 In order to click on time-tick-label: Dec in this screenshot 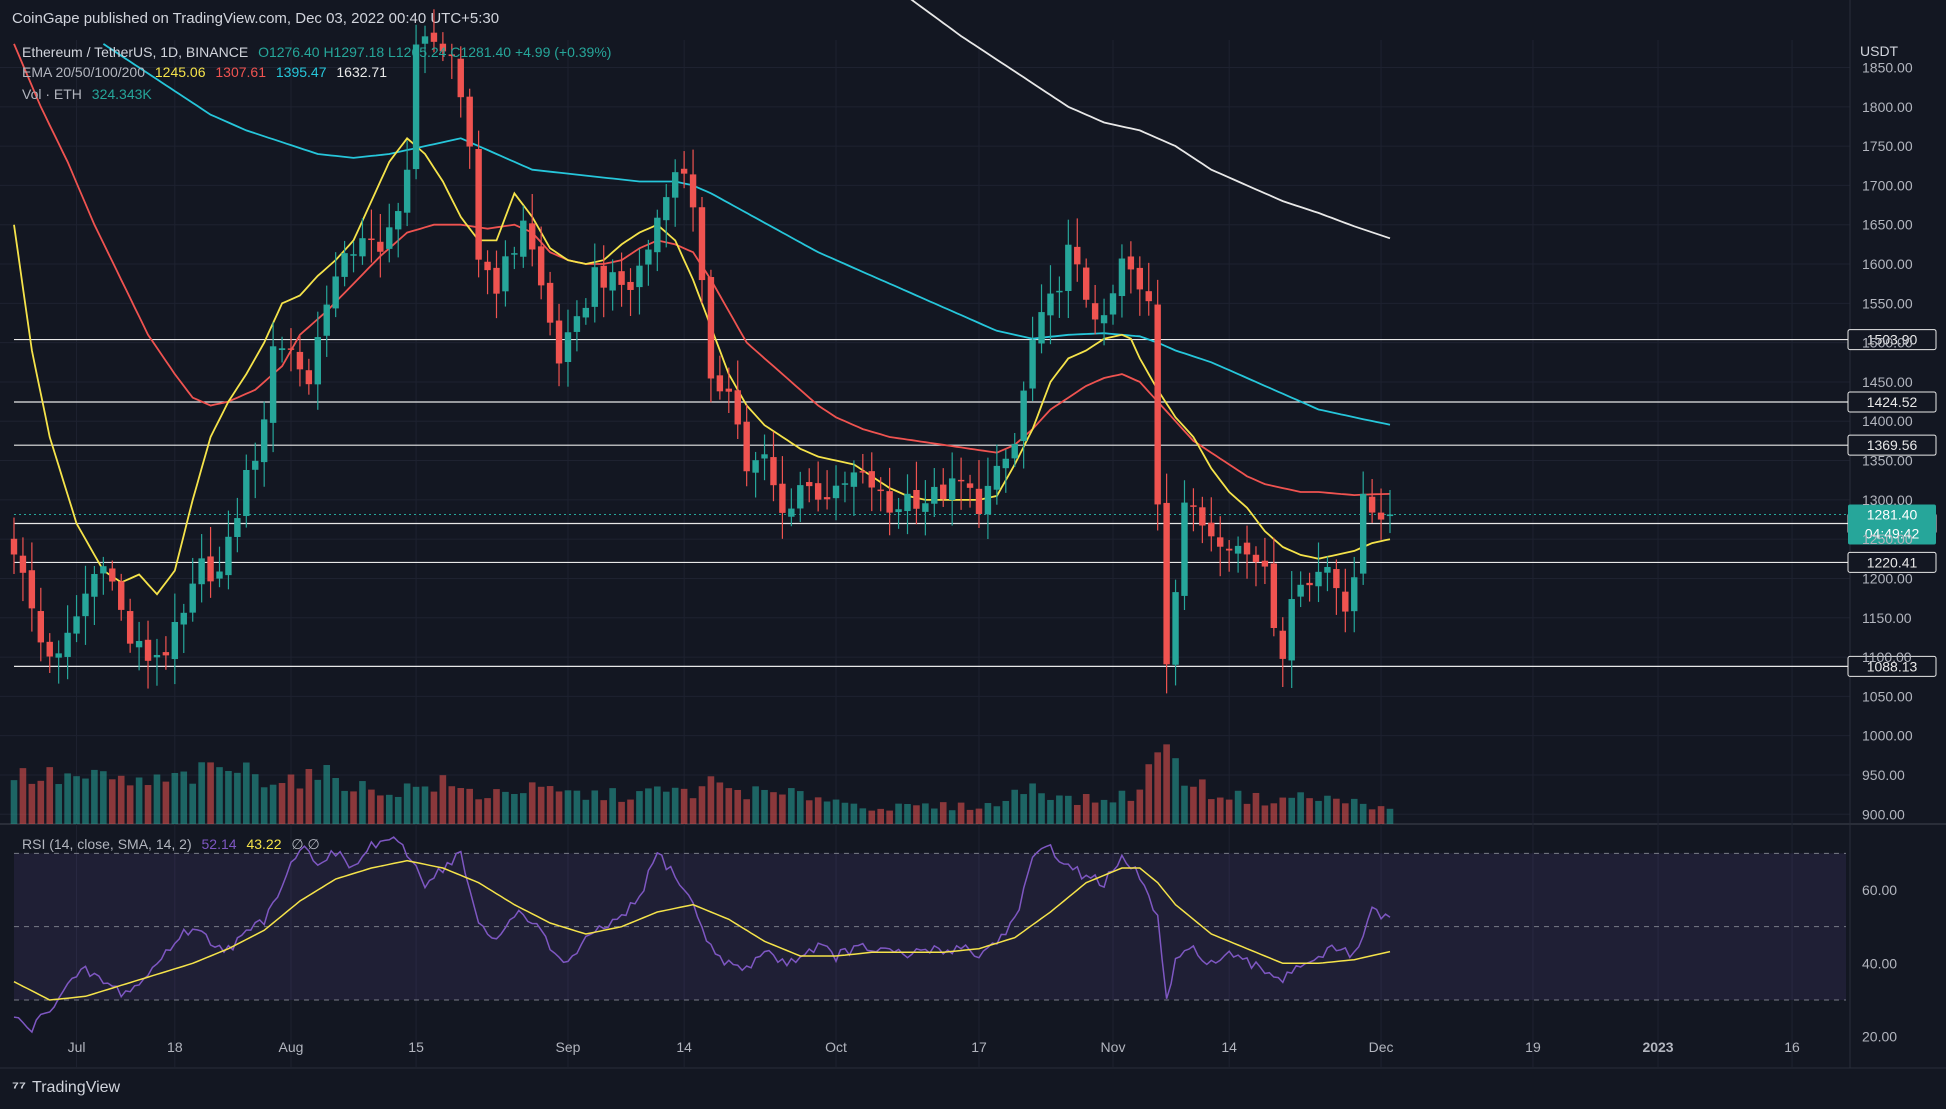, I will do `click(1381, 1047)`.